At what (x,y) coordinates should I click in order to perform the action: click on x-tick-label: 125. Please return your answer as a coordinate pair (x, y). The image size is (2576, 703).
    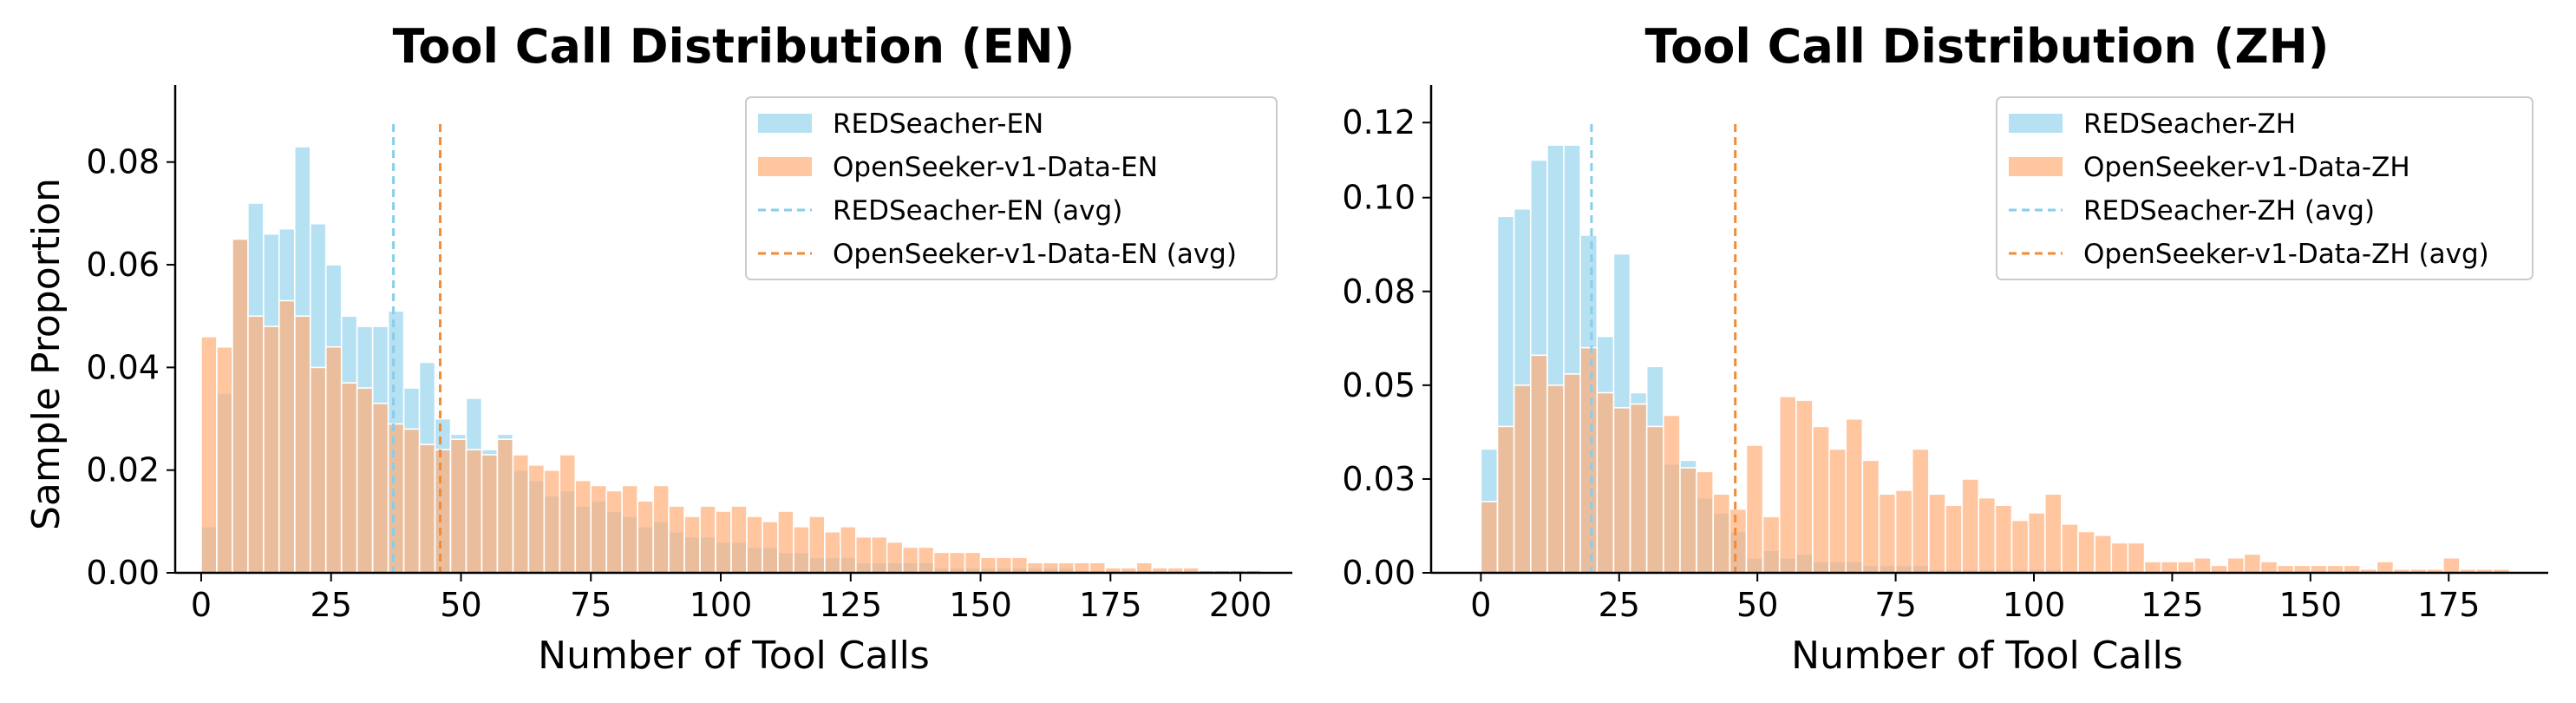
    Looking at the image, I should click on (2172, 605).